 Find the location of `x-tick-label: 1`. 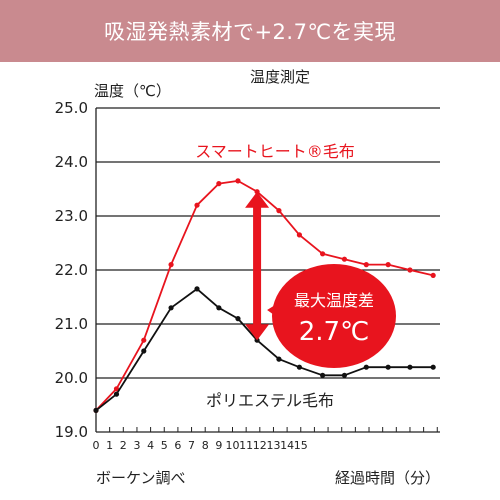

x-tick-label: 1 is located at coordinates (109, 445).